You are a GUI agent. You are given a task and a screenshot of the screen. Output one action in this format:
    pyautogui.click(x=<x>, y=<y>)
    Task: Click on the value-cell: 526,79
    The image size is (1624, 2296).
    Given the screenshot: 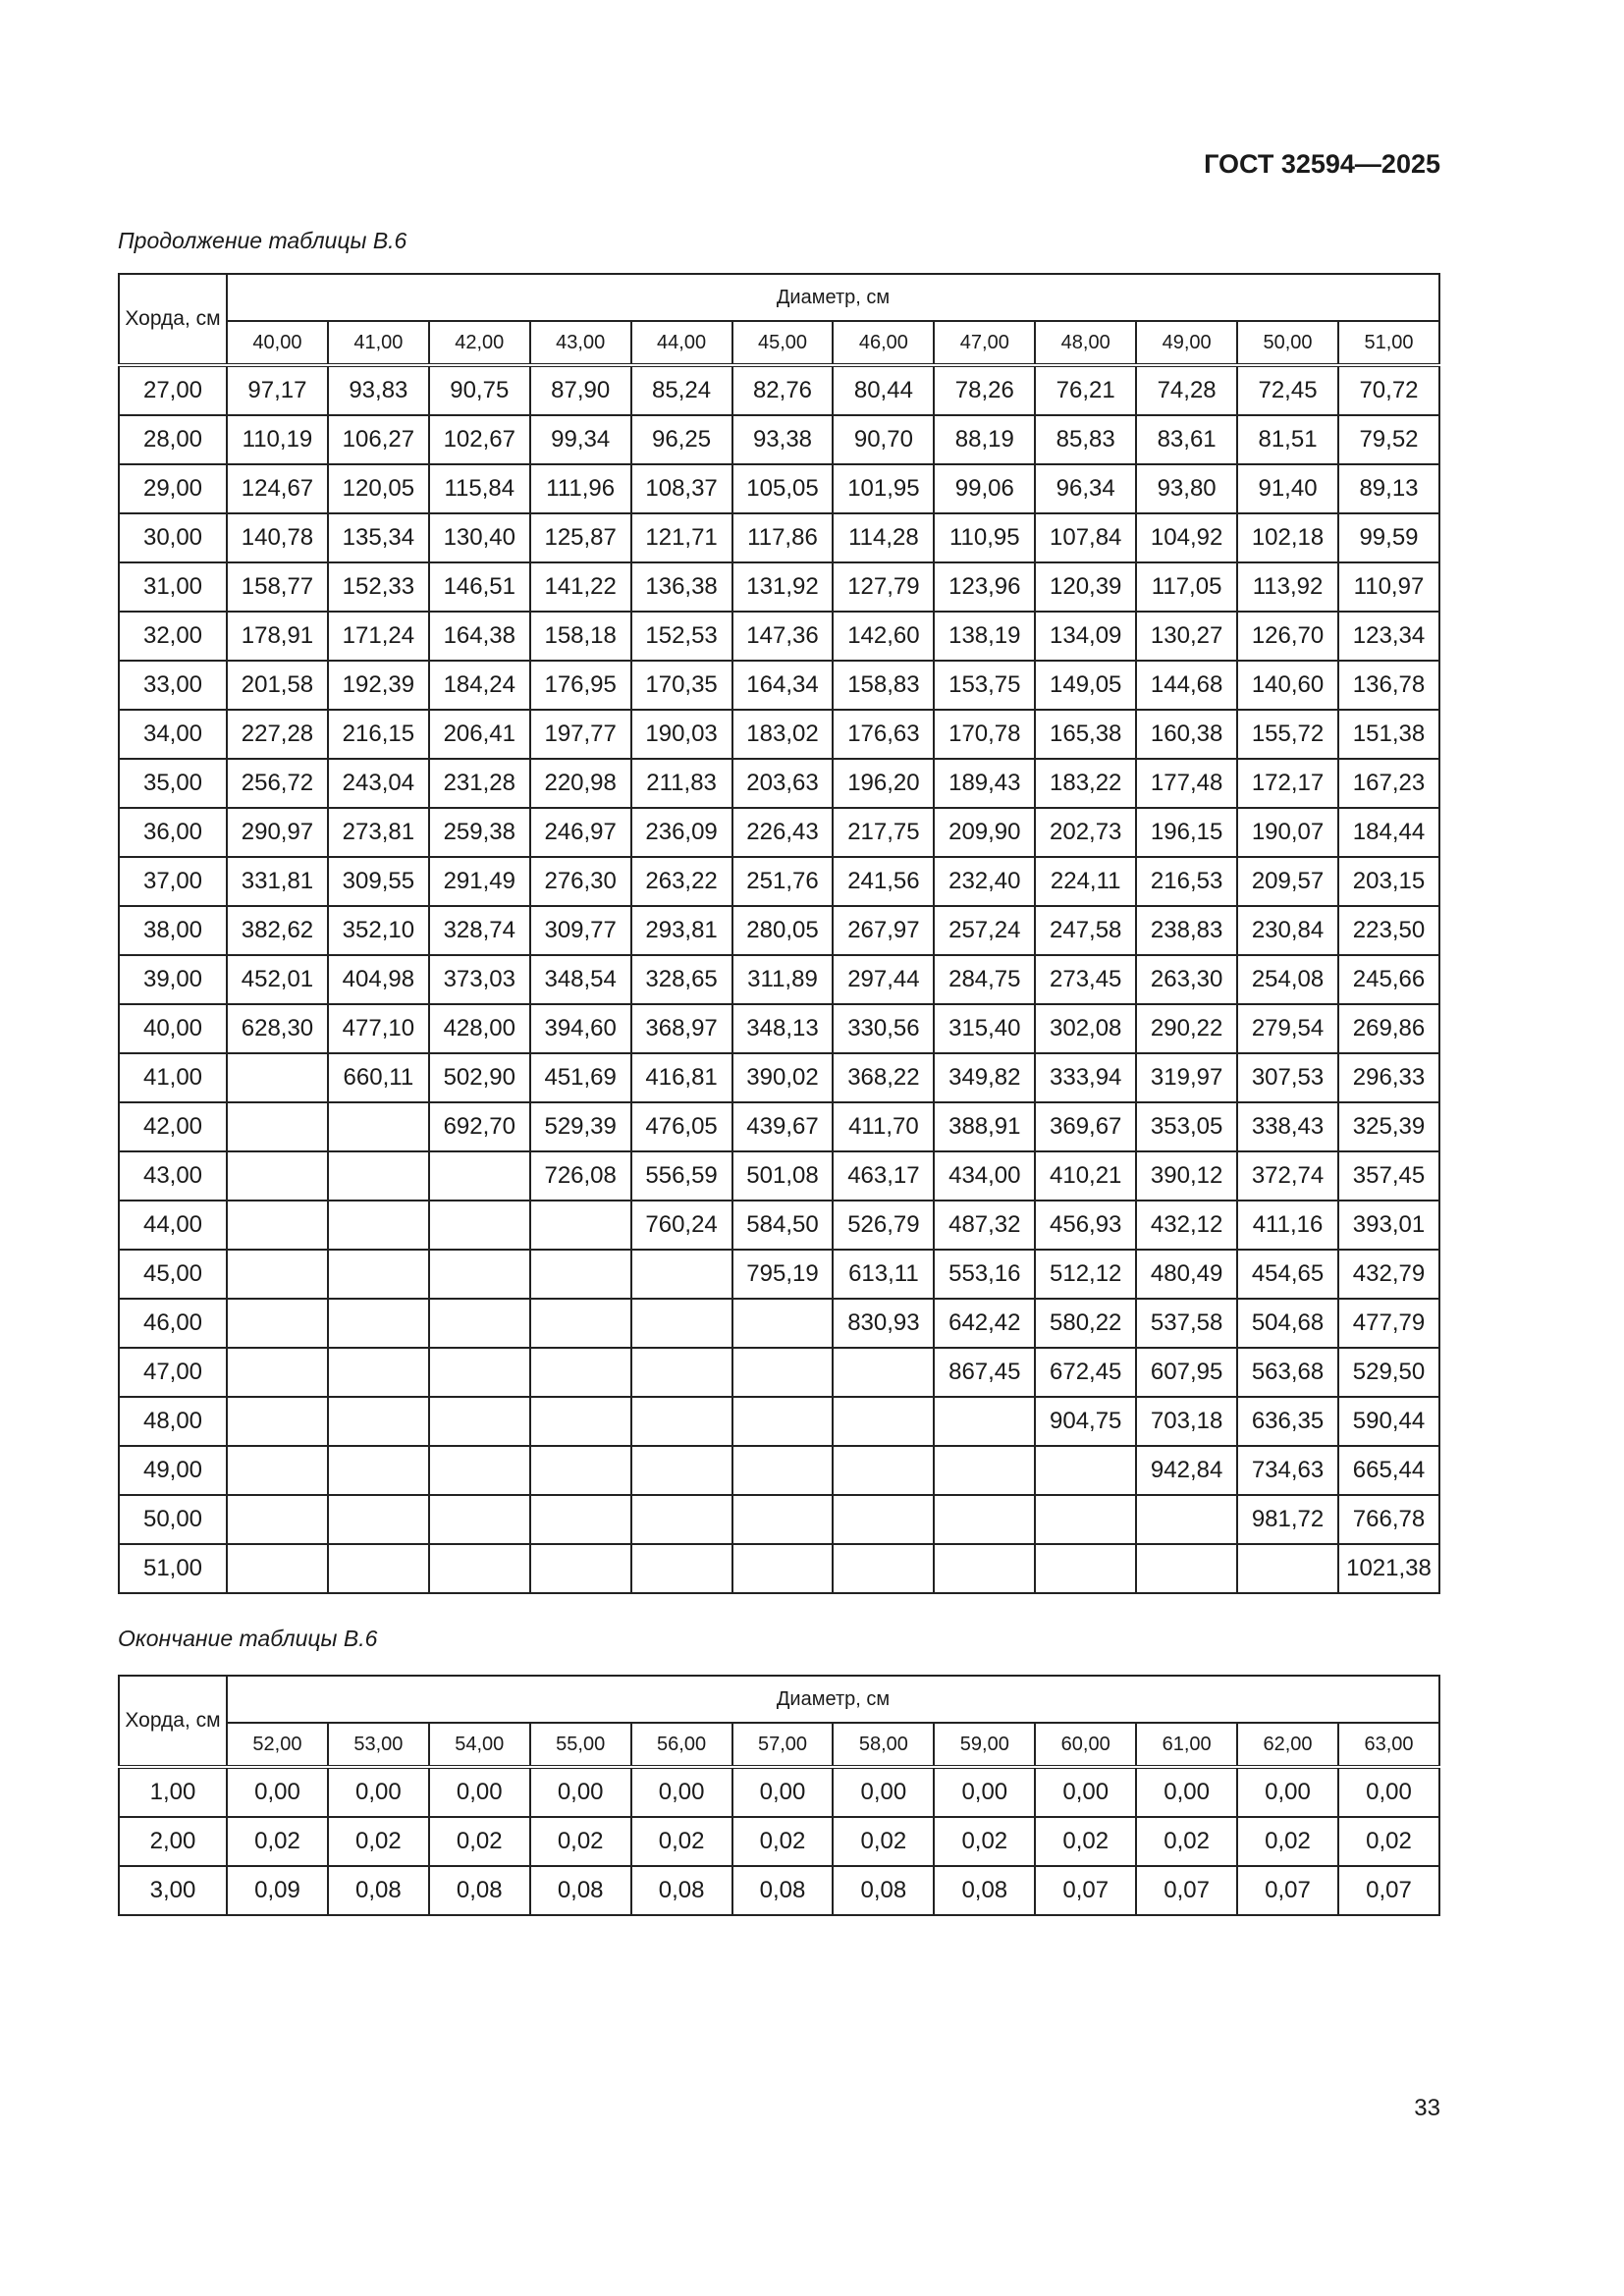 What is the action you would take?
    pyautogui.click(x=884, y=1225)
    